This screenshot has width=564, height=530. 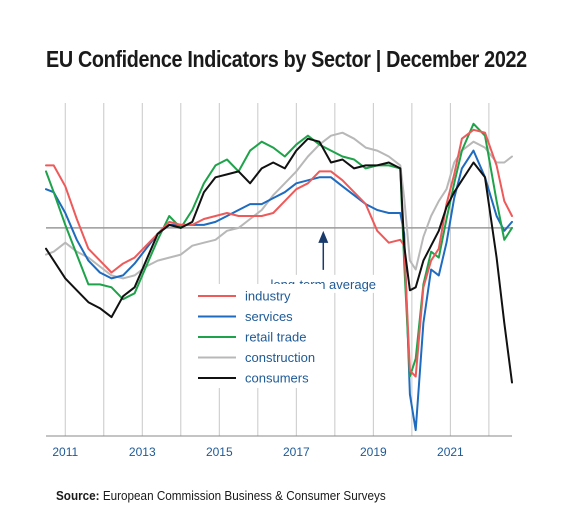 I want to click on x-tick-label-2017: 2017, so click(x=296, y=452).